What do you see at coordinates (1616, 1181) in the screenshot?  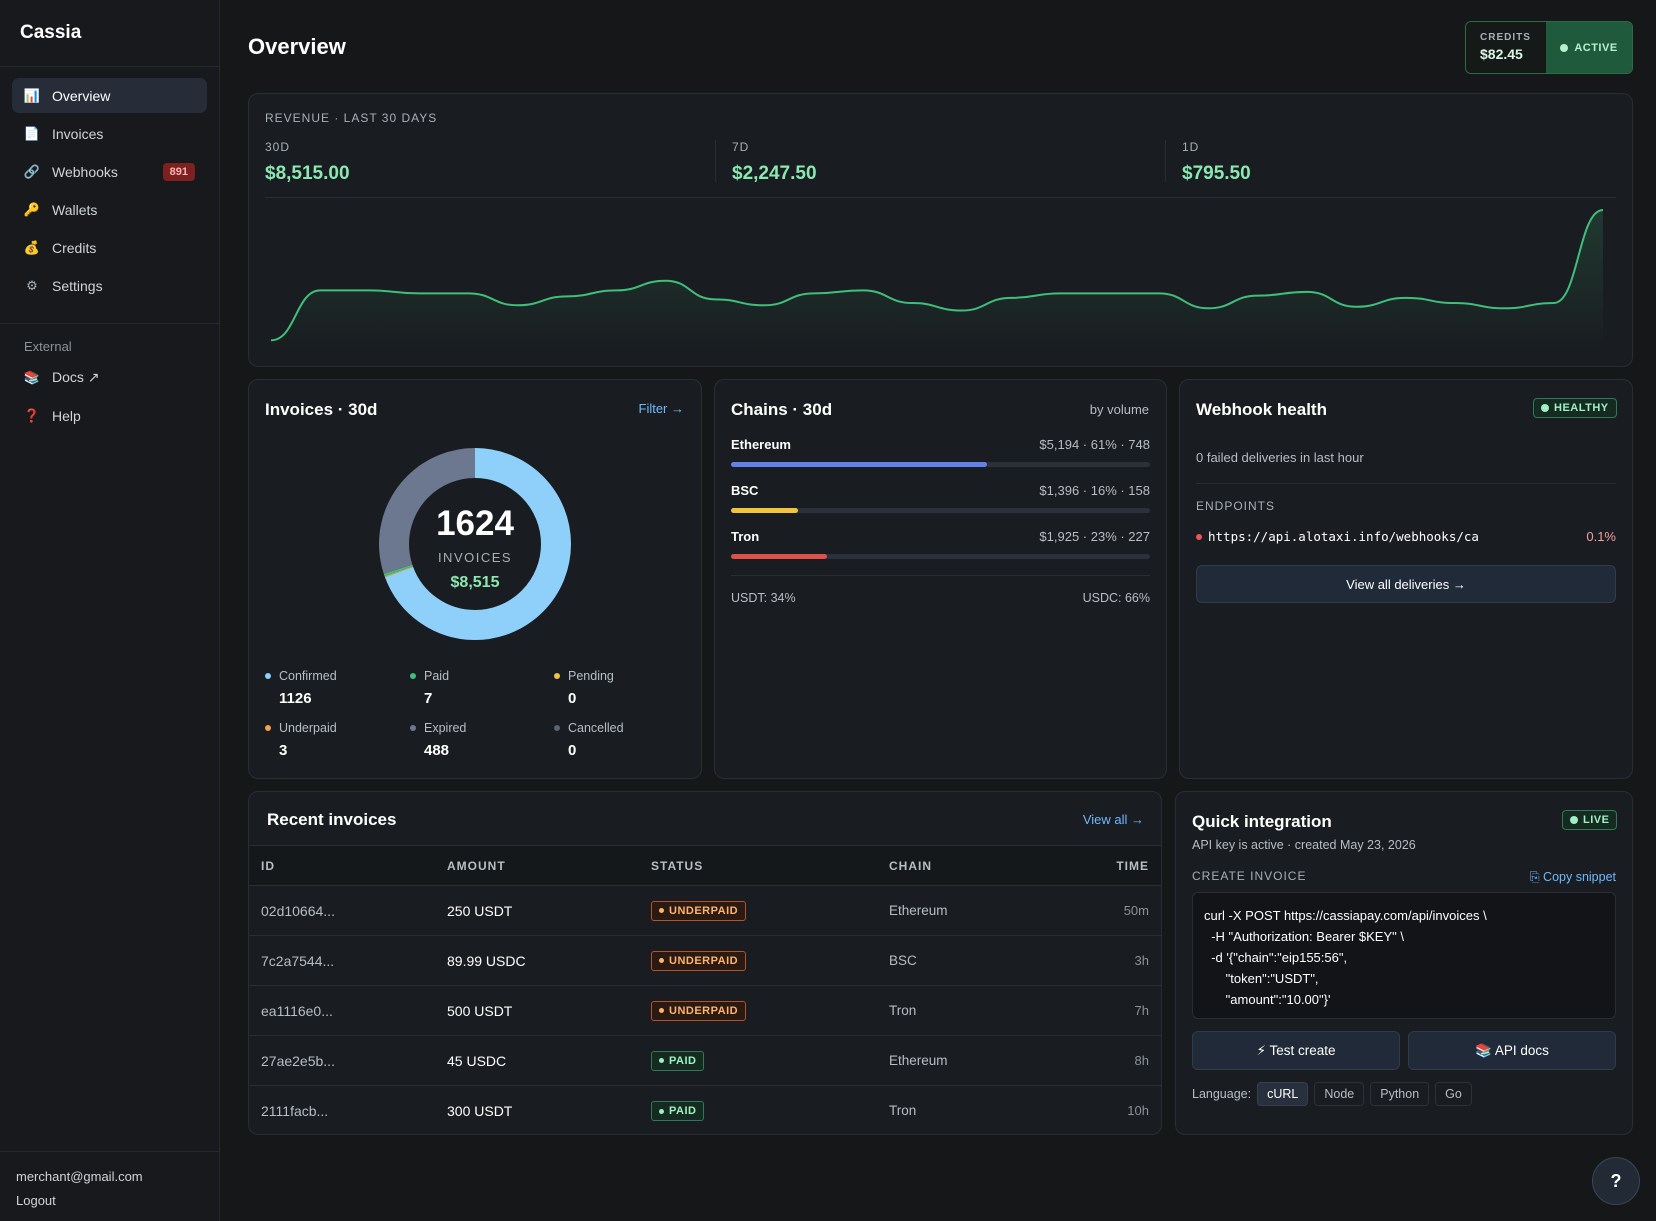 I see `help-button: ?` at bounding box center [1616, 1181].